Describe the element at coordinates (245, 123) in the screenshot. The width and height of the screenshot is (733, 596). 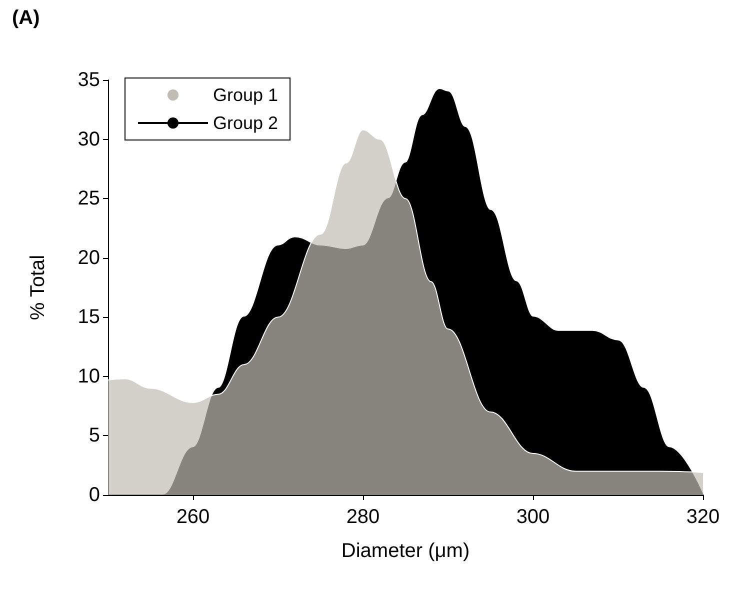
I see `legend-label: Group 2` at that location.